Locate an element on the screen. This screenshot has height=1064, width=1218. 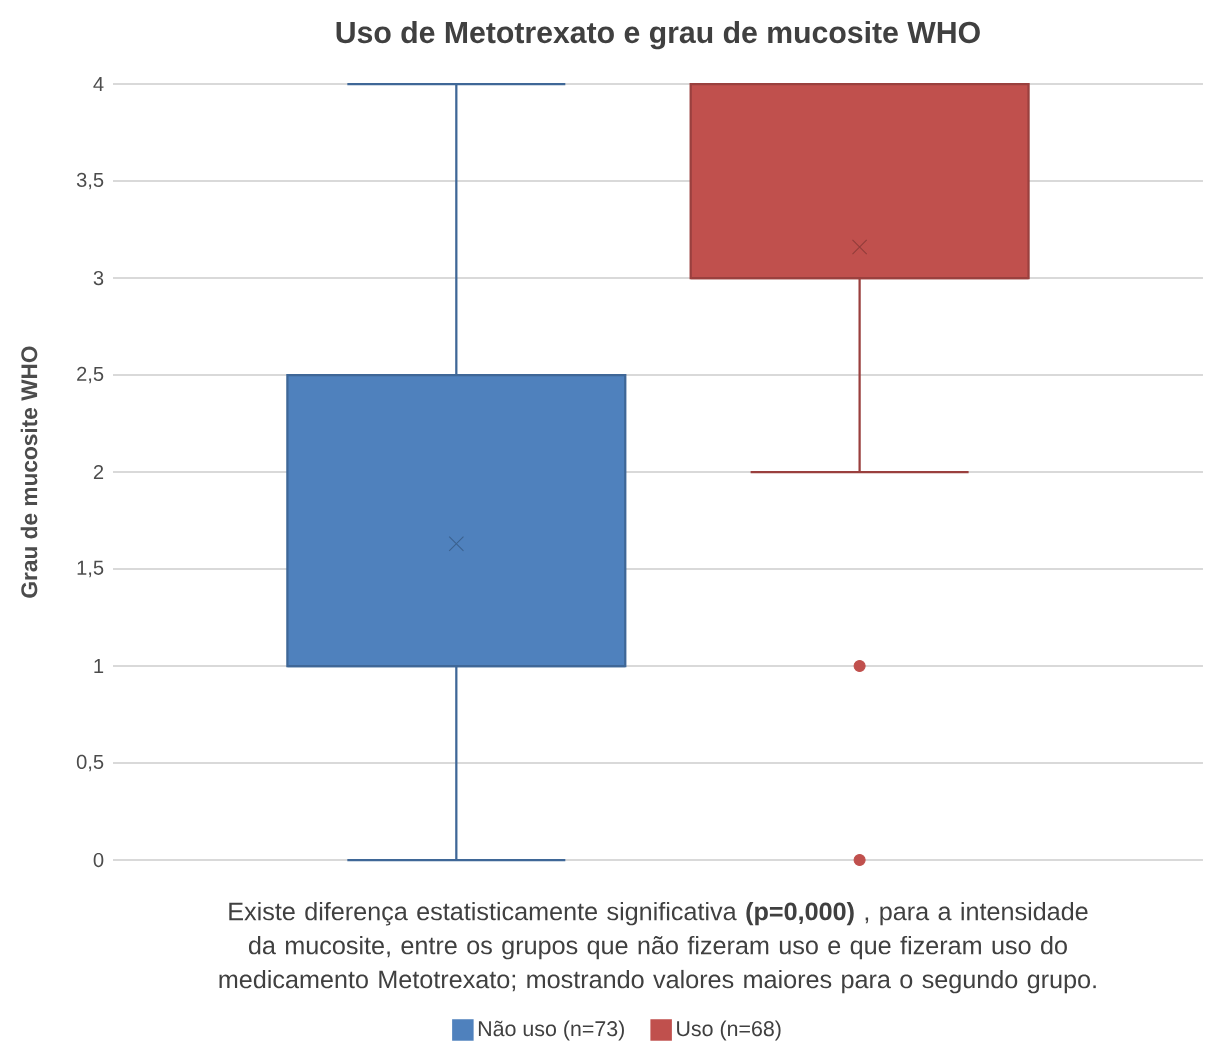
legend-label: Não uso (n=73) is located at coordinates (551, 1030).